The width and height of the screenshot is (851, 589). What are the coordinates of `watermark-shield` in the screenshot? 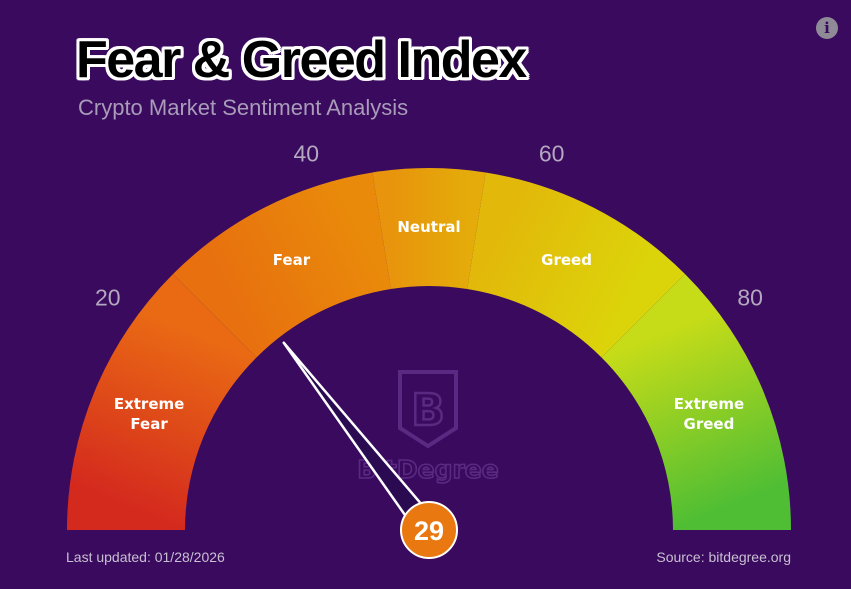 It's located at (428, 409).